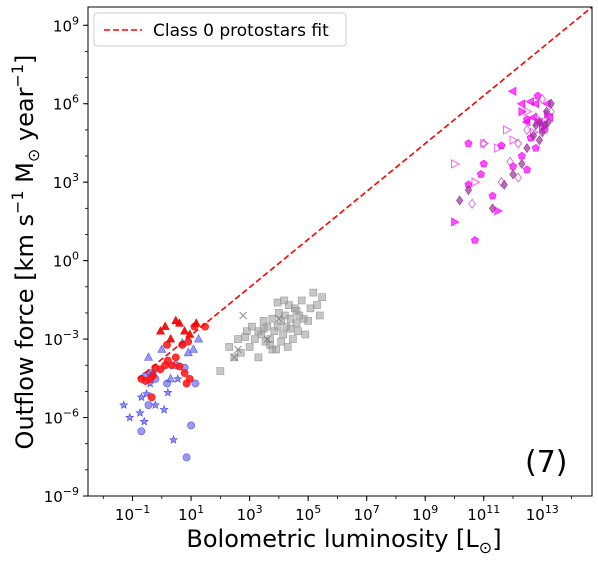  What do you see at coordinates (61, 338) in the screenshot?
I see `y-tick-label: 10⁻³` at bounding box center [61, 338].